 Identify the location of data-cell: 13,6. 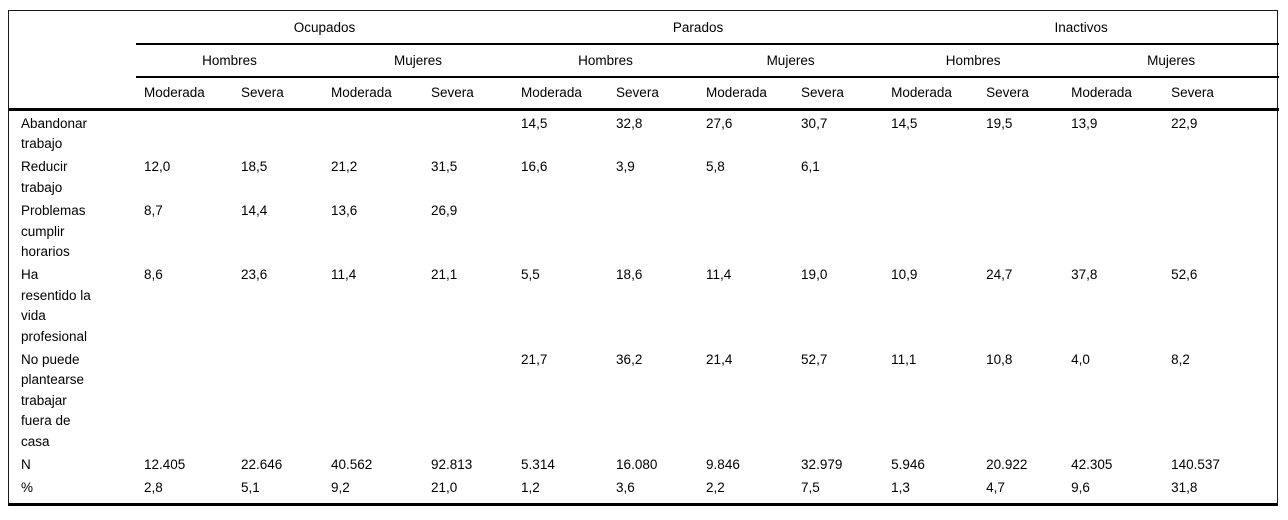
(344, 211).